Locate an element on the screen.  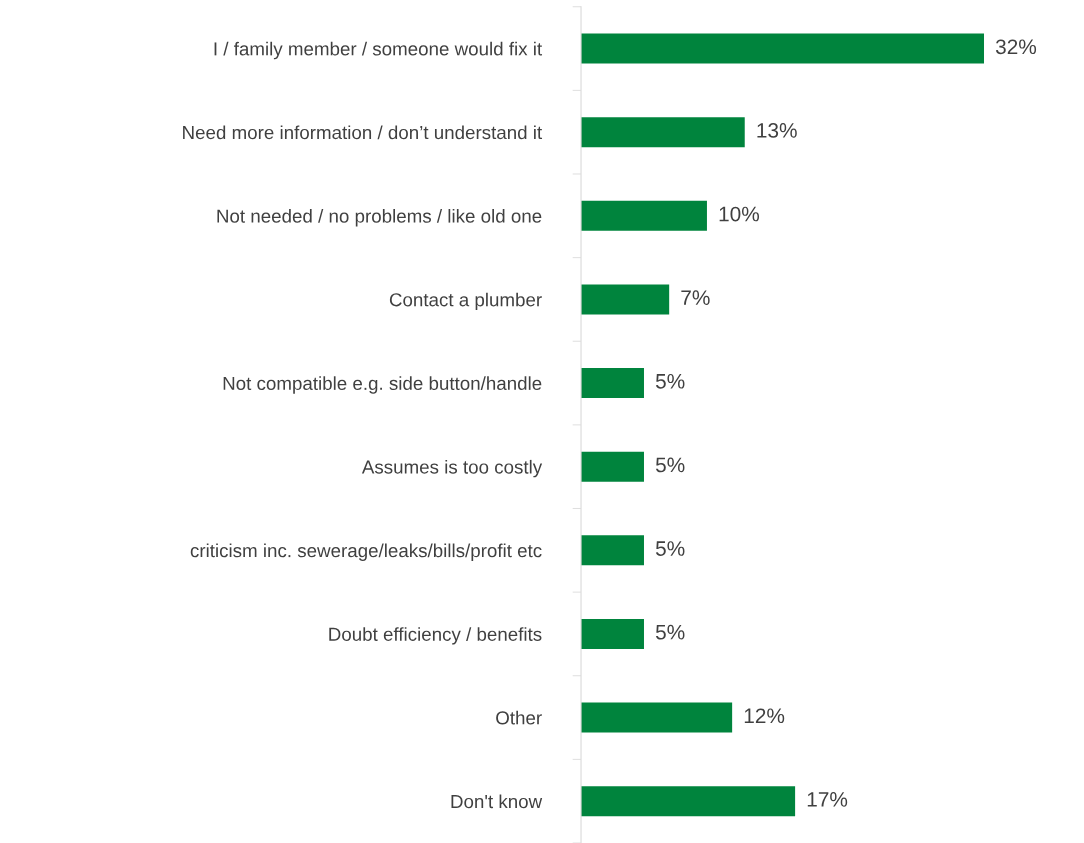
y-tick-label: Contact a plumber is located at coordinates (465, 301).